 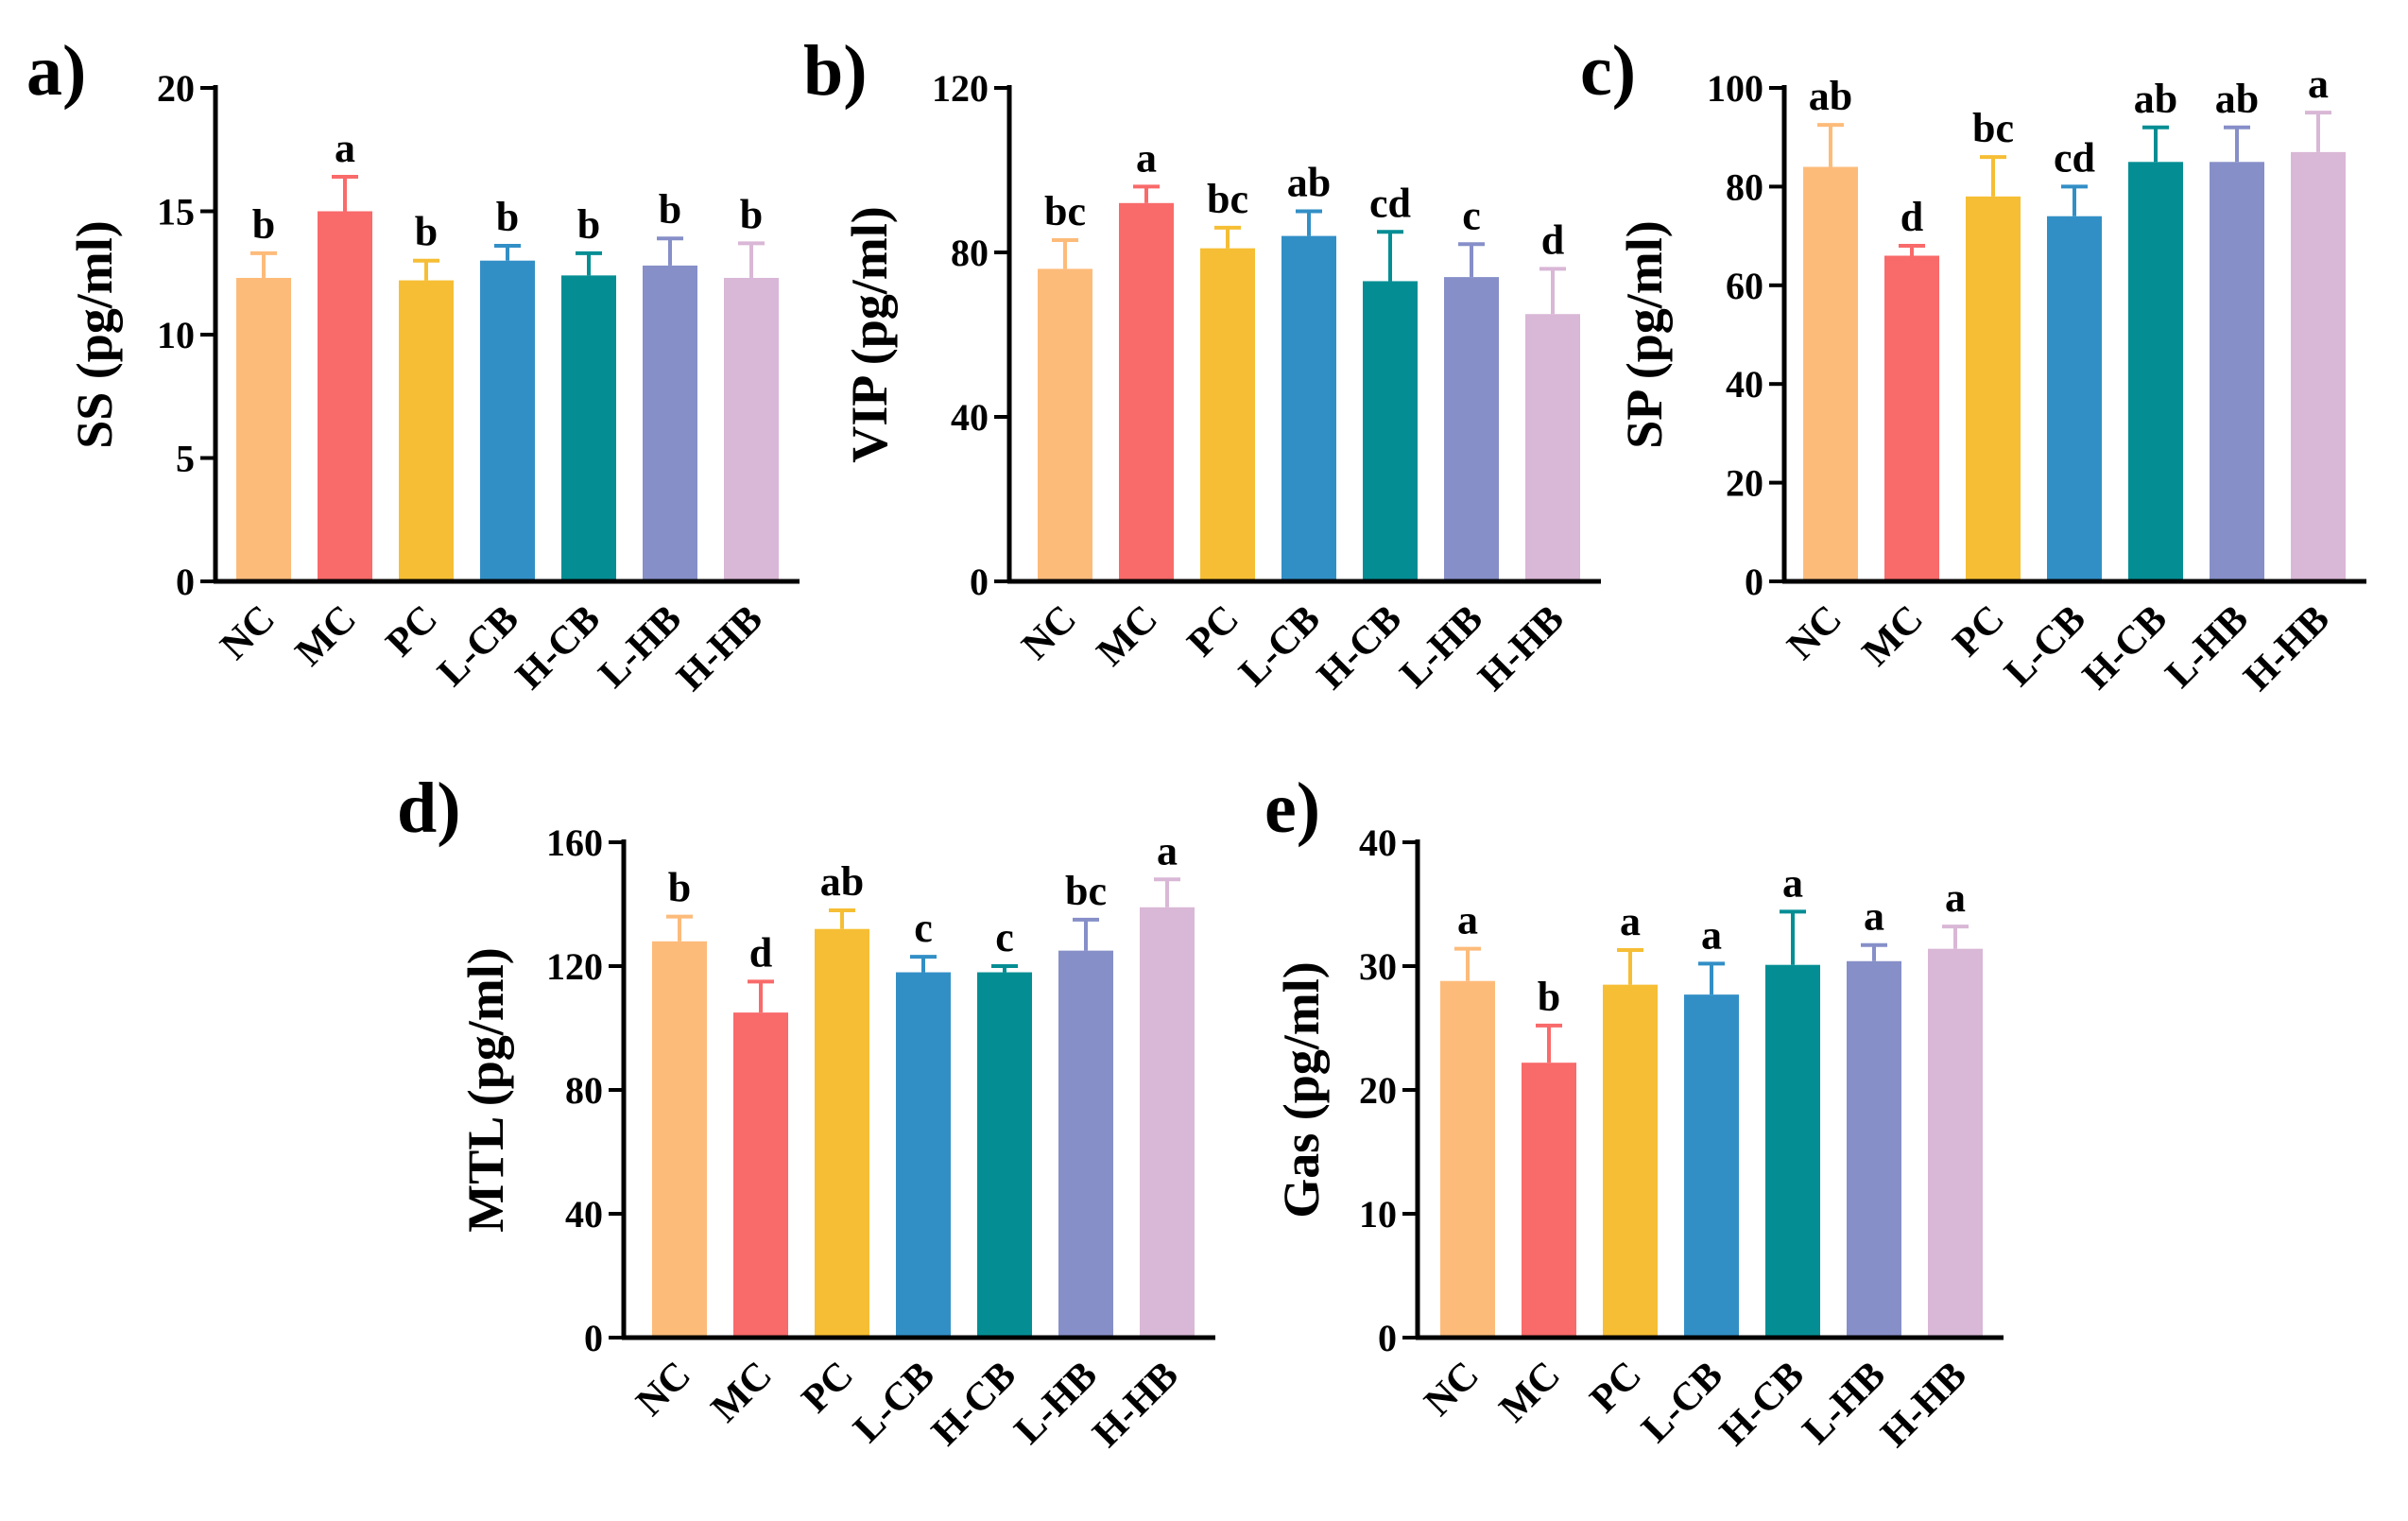 What do you see at coordinates (429, 809) in the screenshot?
I see `panel-letter: d)` at bounding box center [429, 809].